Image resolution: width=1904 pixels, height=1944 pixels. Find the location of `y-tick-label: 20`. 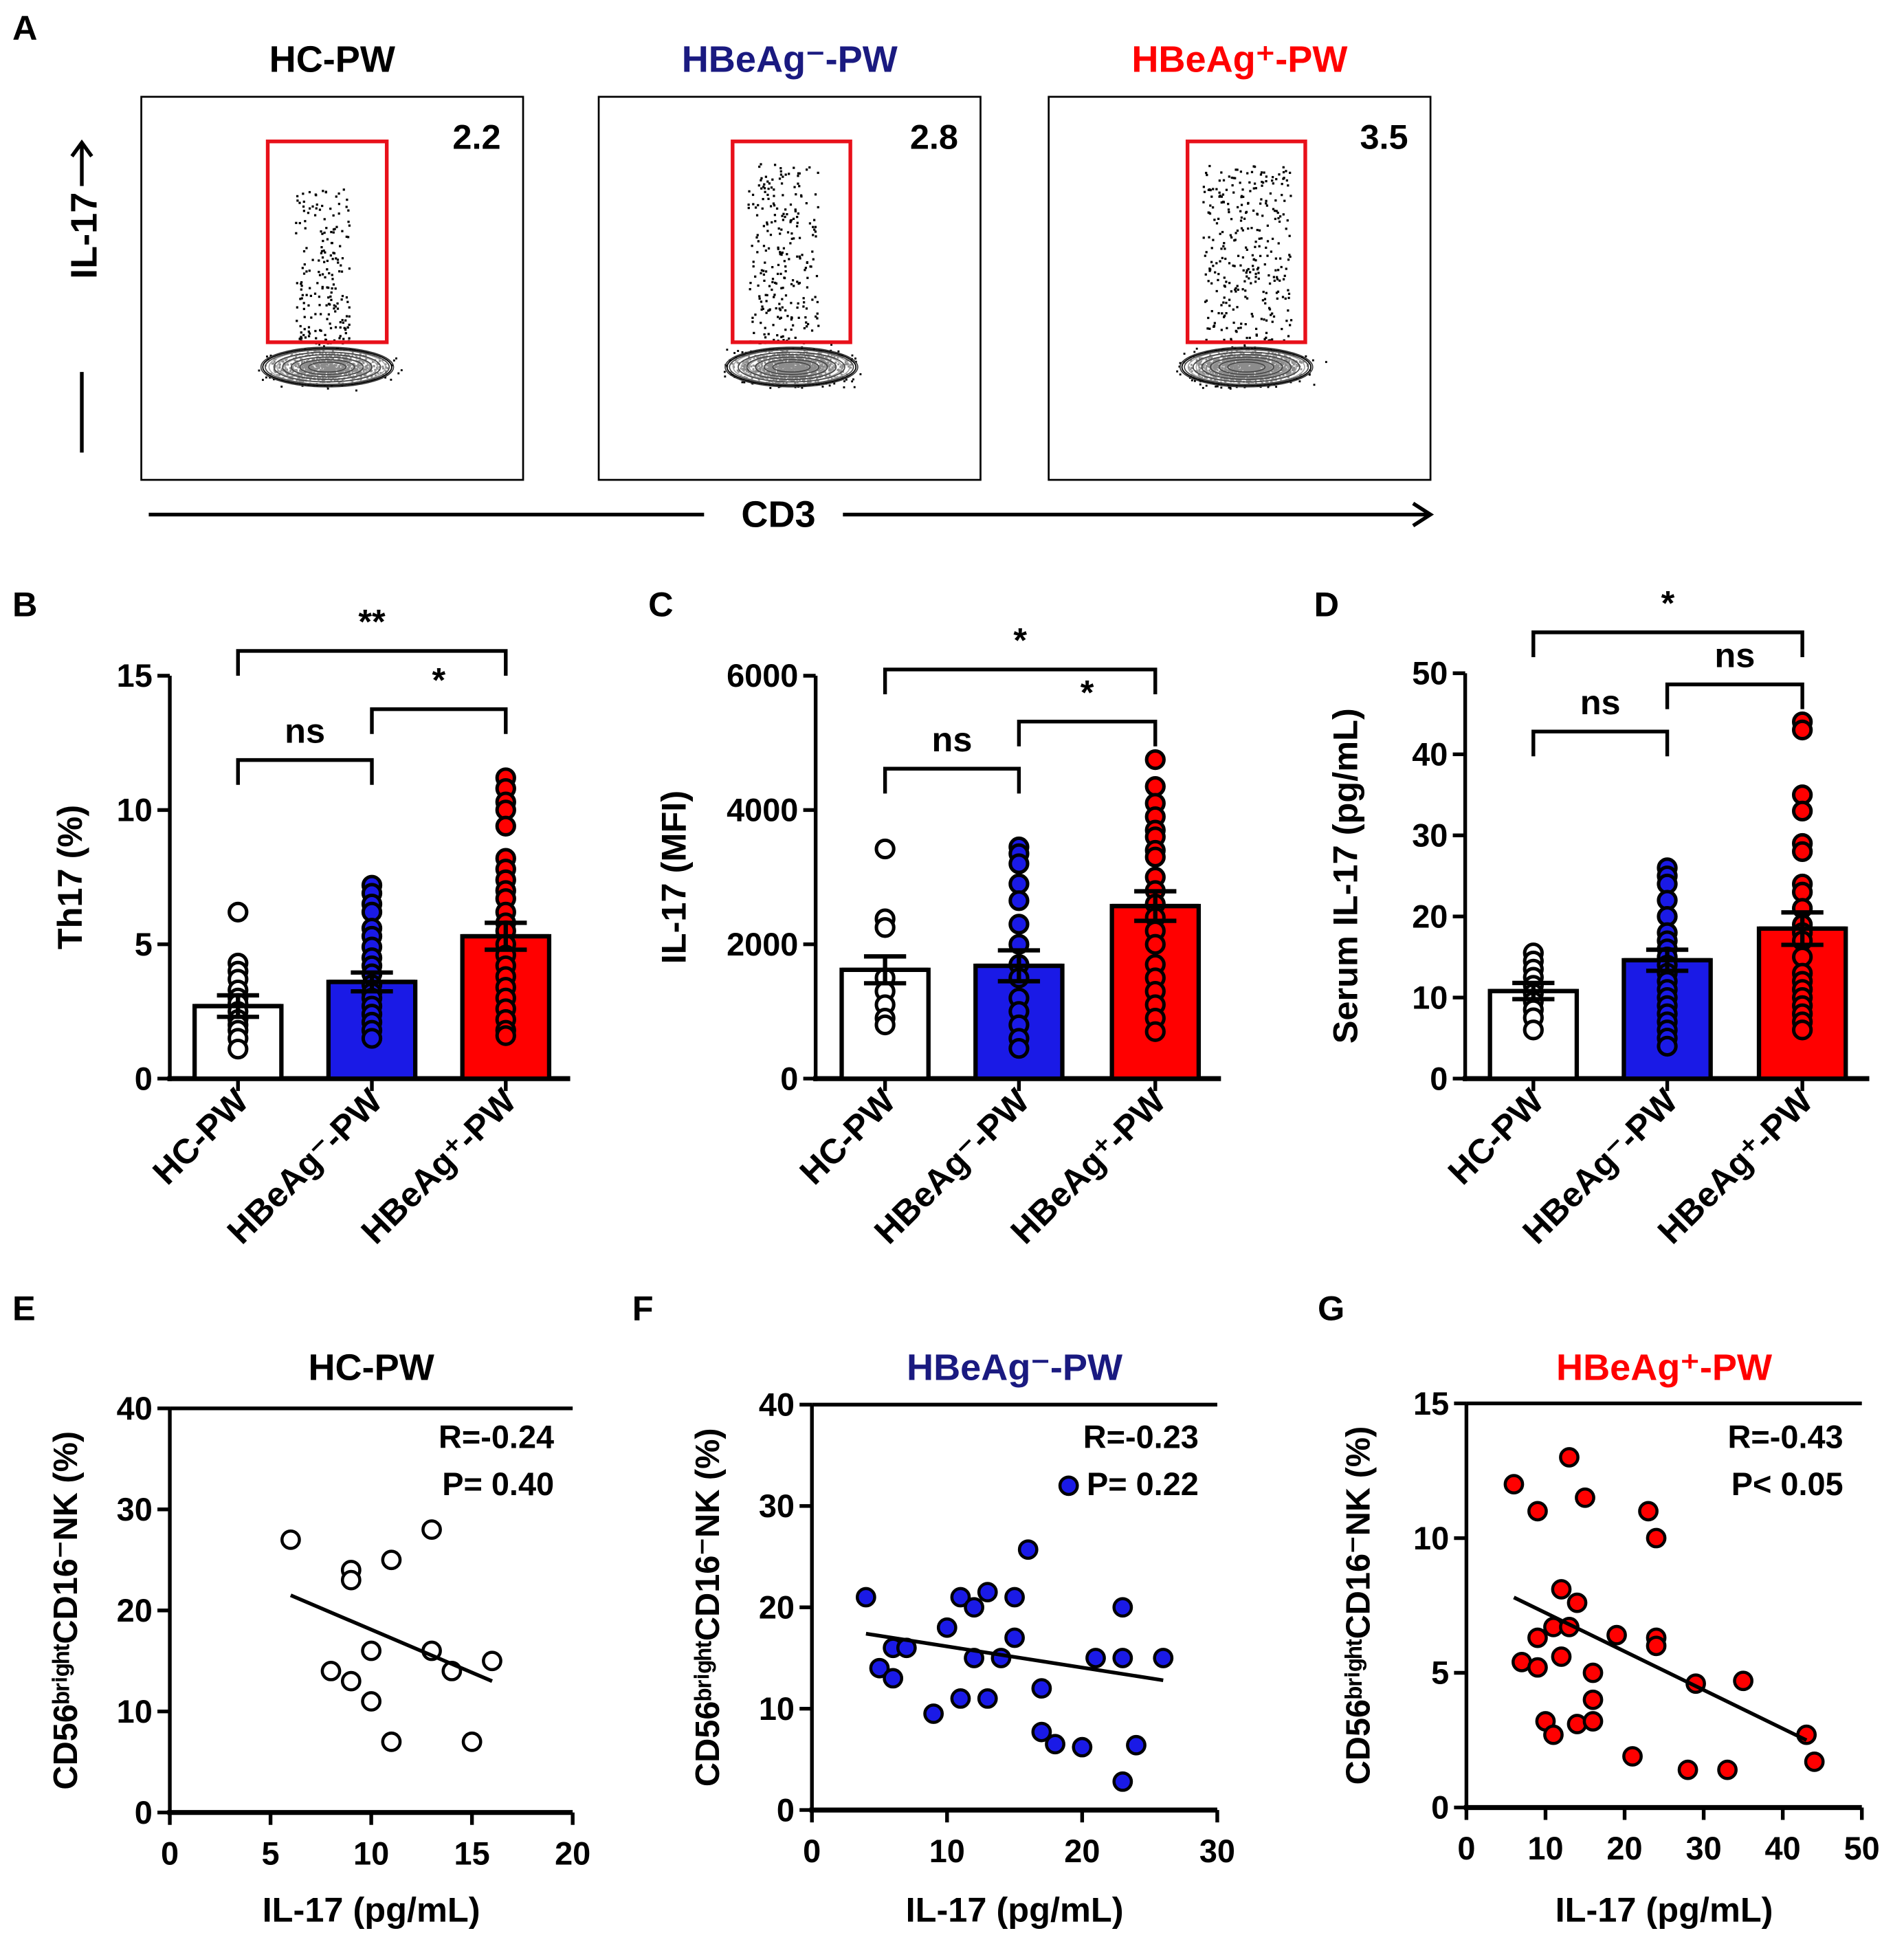

y-tick-label: 20 is located at coordinates (1430, 916).